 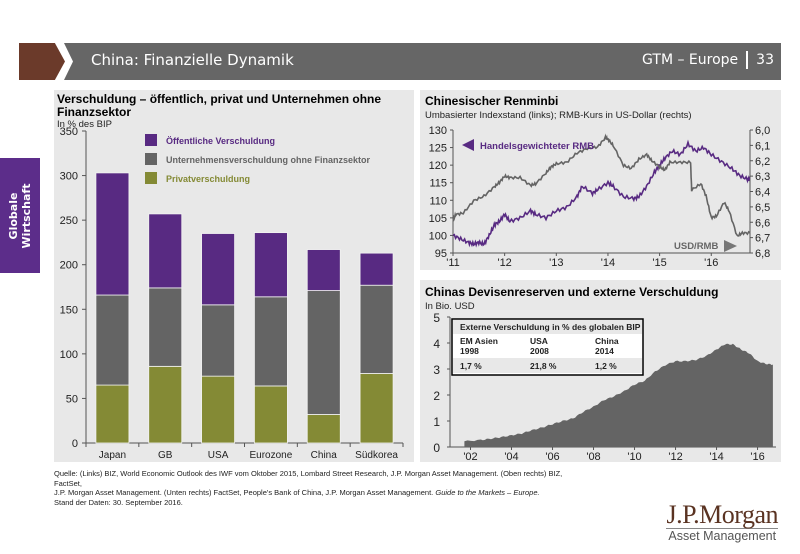 What do you see at coordinates (730, 246) in the screenshot?
I see `right-arrow-icon` at bounding box center [730, 246].